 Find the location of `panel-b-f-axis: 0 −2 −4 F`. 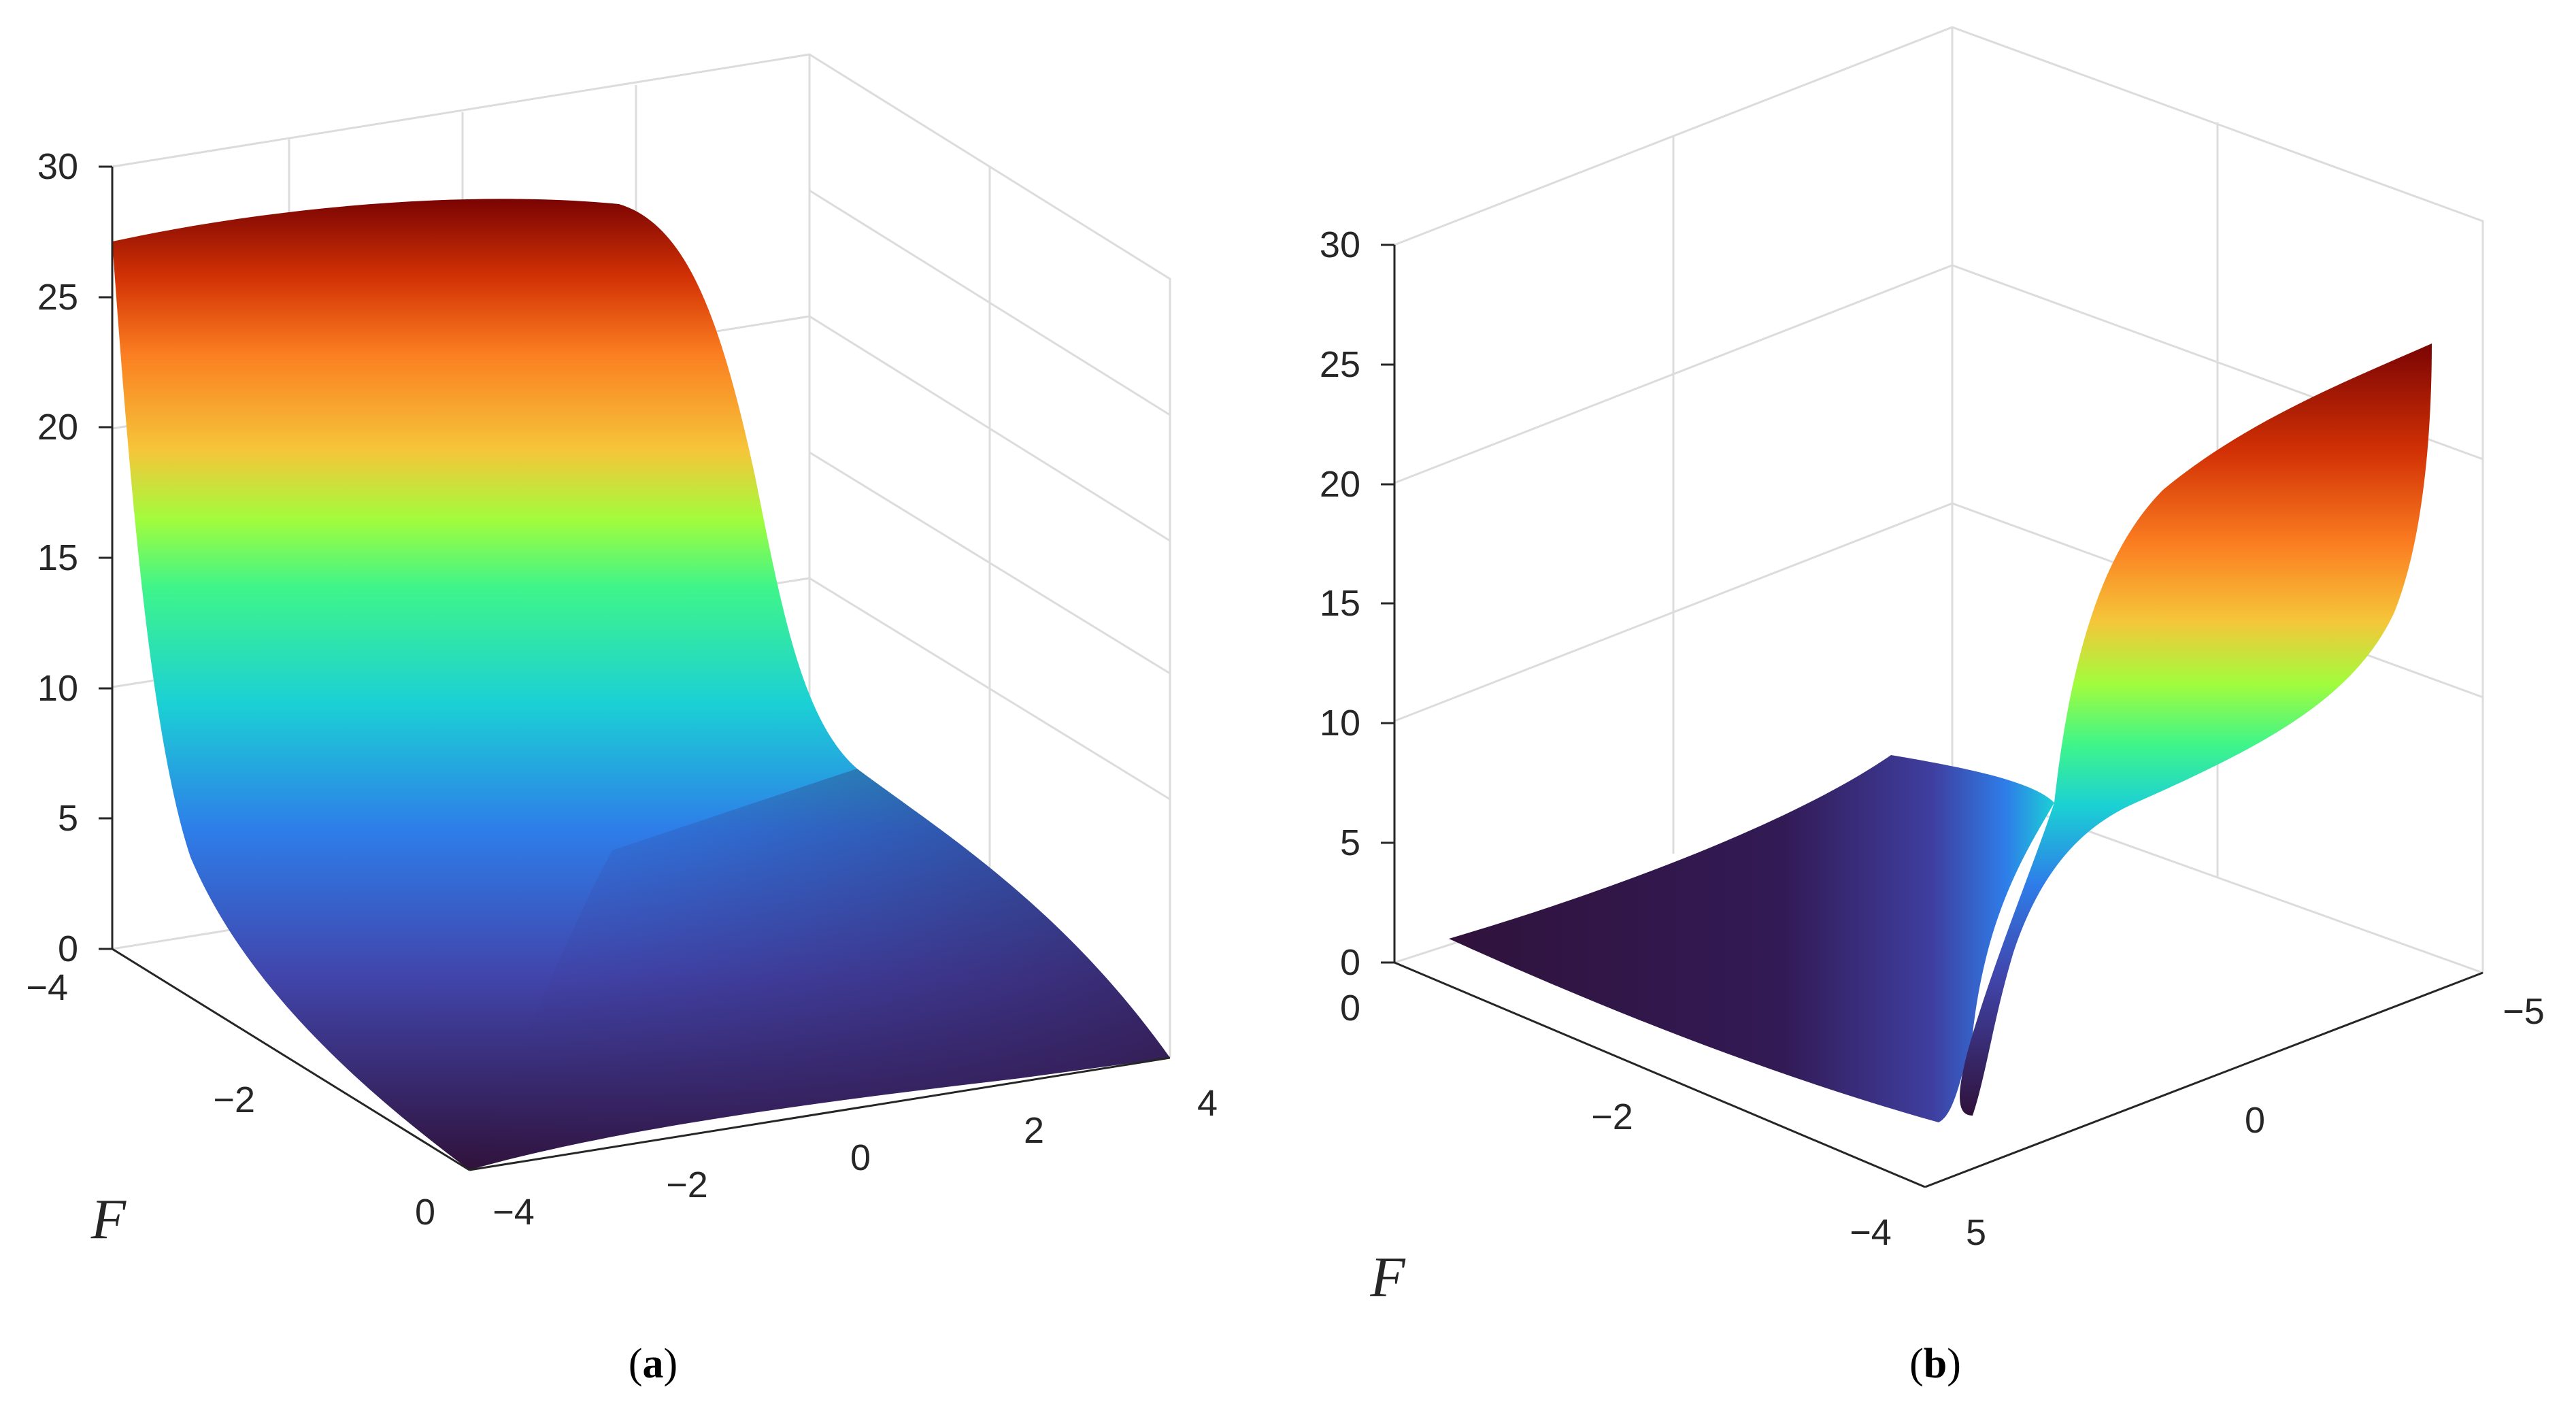

panel-b-f-axis: 0 −2 −4 F is located at coordinates (1616, 1148).